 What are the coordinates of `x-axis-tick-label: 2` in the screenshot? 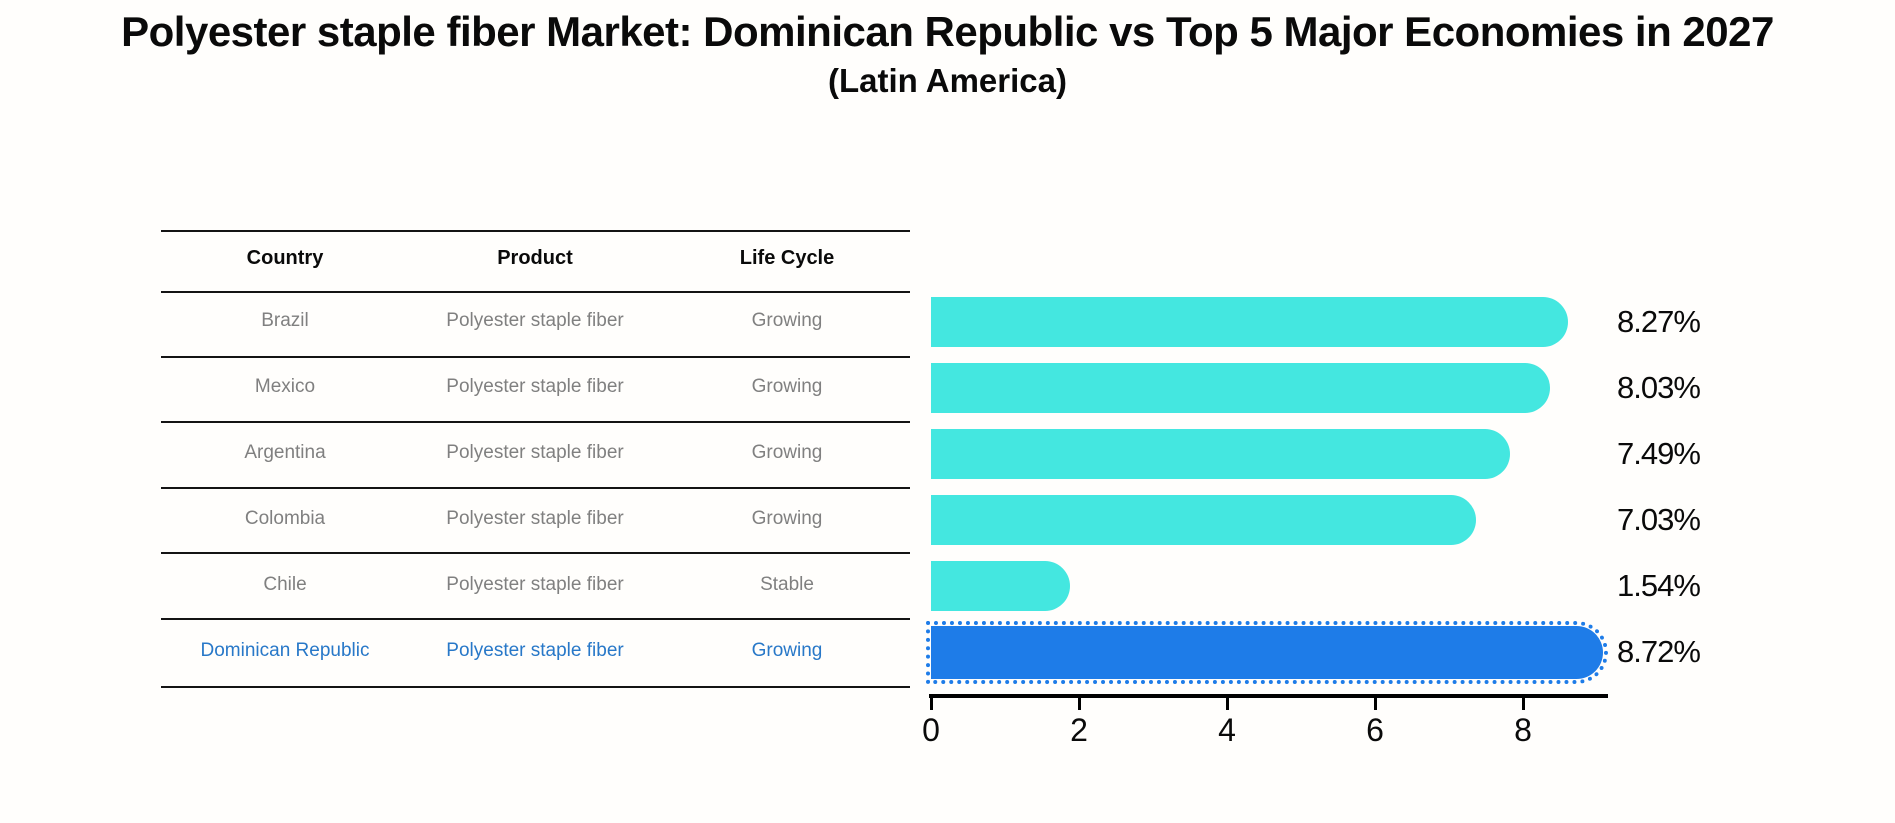 It's located at (1079, 730).